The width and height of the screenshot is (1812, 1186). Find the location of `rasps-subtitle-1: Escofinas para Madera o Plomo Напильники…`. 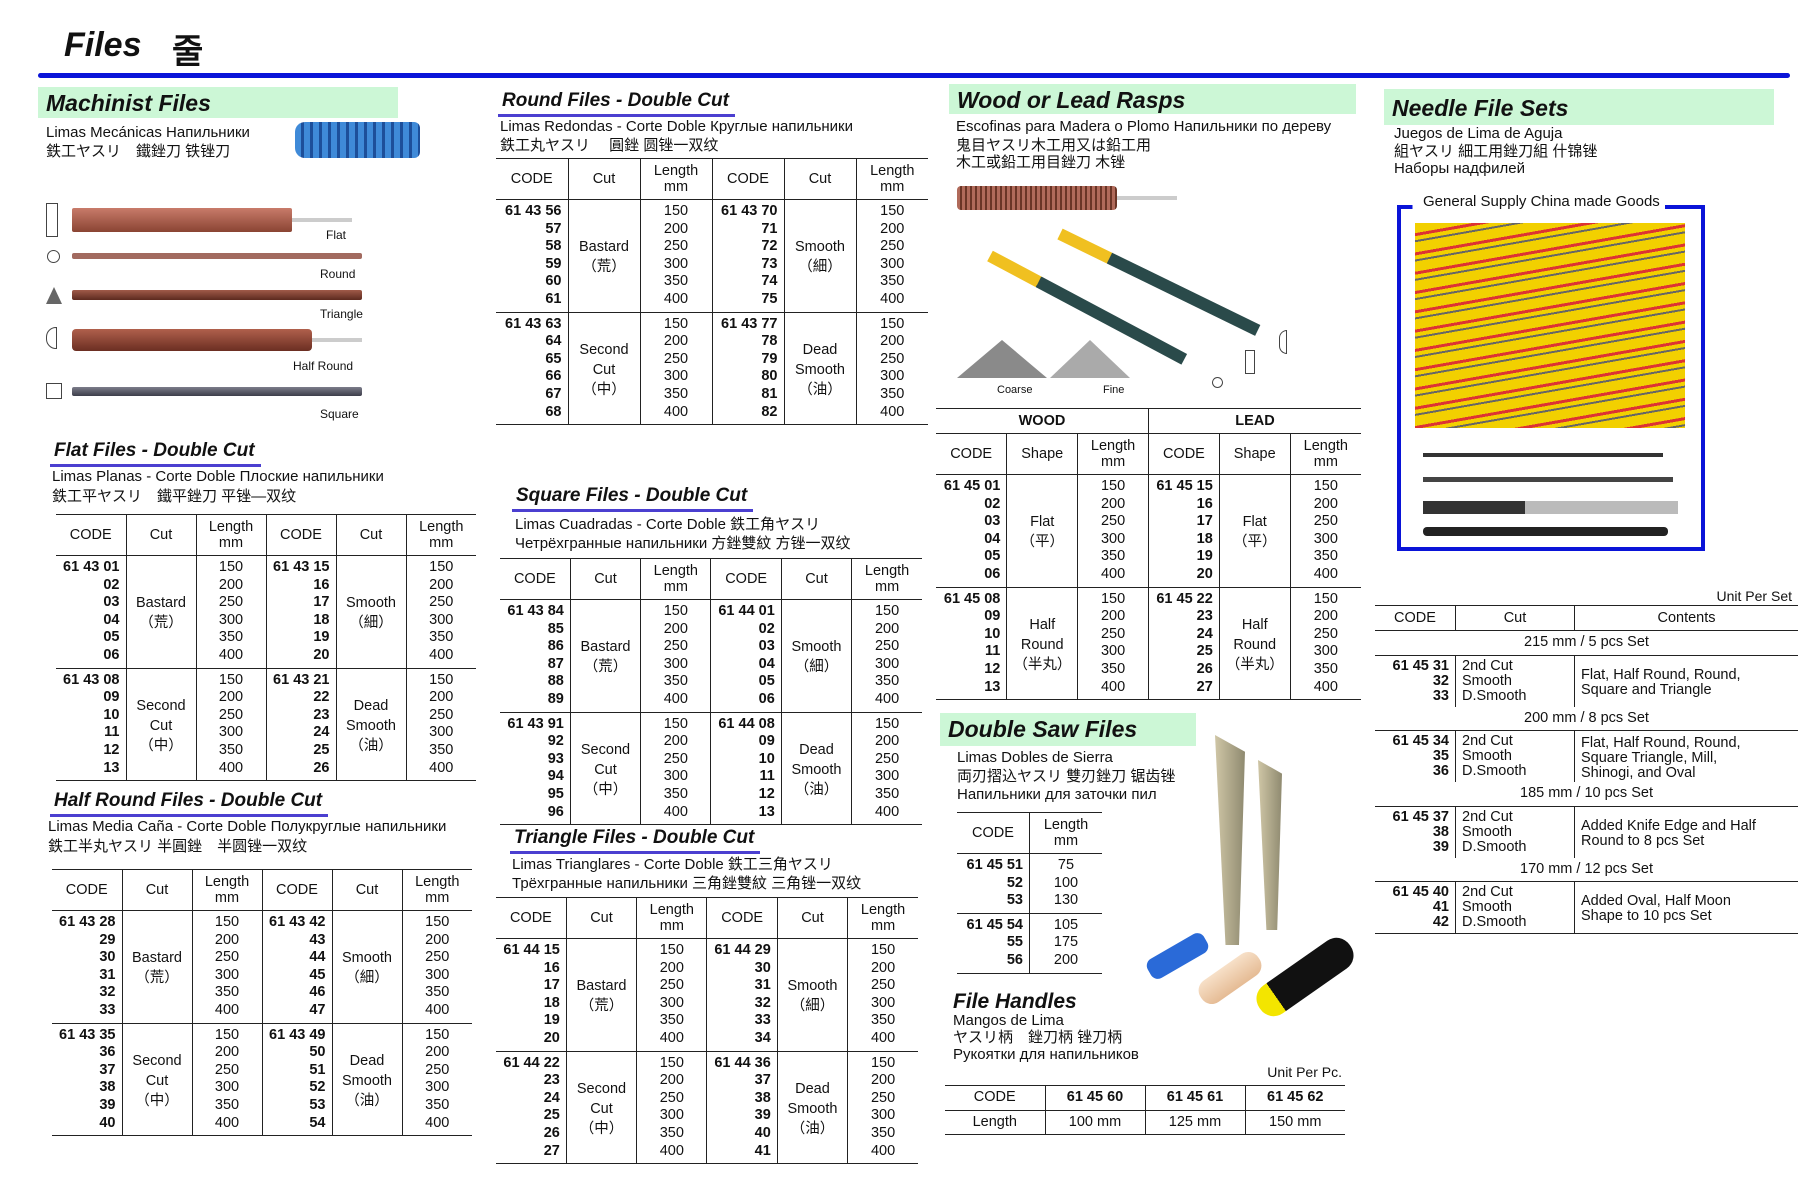

rasps-subtitle-1: Escofinas para Madera o Plomo Напильники… is located at coordinates (1144, 126).